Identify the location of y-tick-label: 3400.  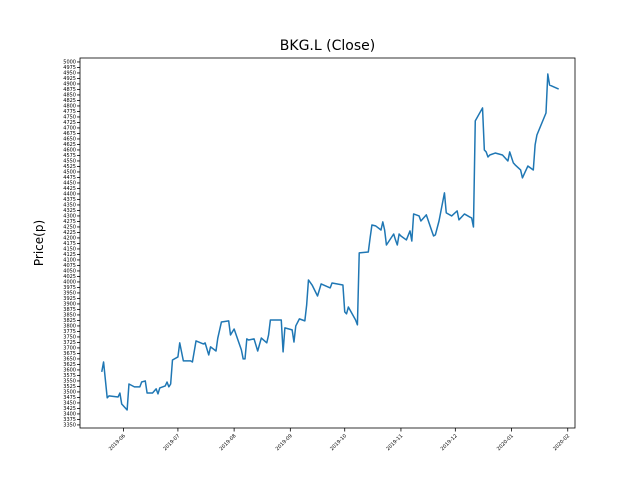
(69, 414).